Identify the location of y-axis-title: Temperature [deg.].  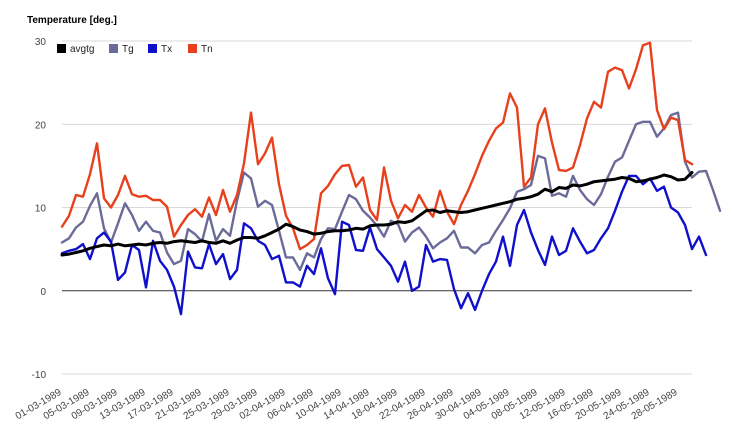
(72, 20).